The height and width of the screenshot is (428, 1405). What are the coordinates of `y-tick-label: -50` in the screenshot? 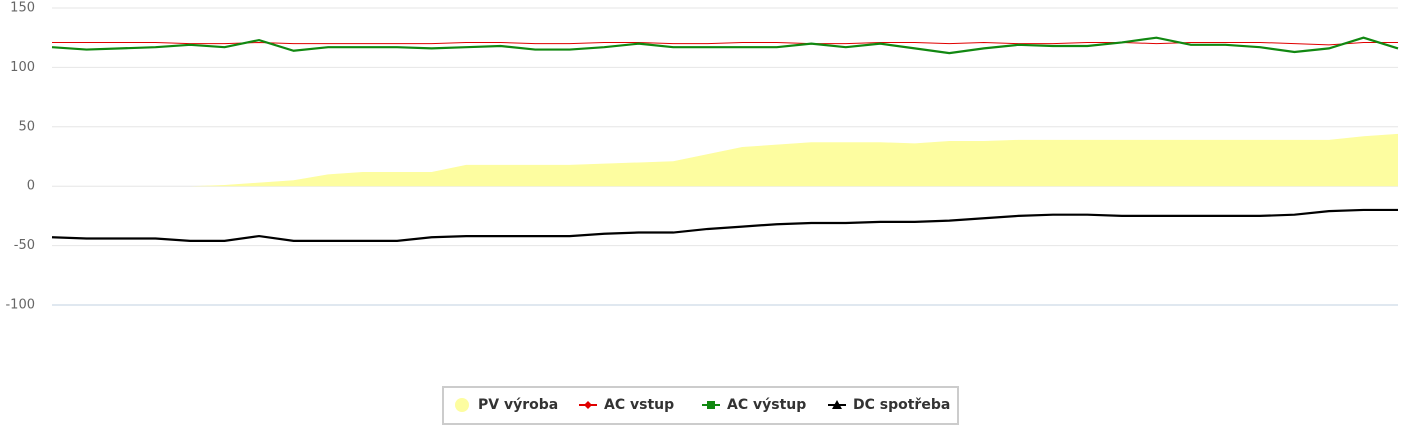 It's located at (24, 245).